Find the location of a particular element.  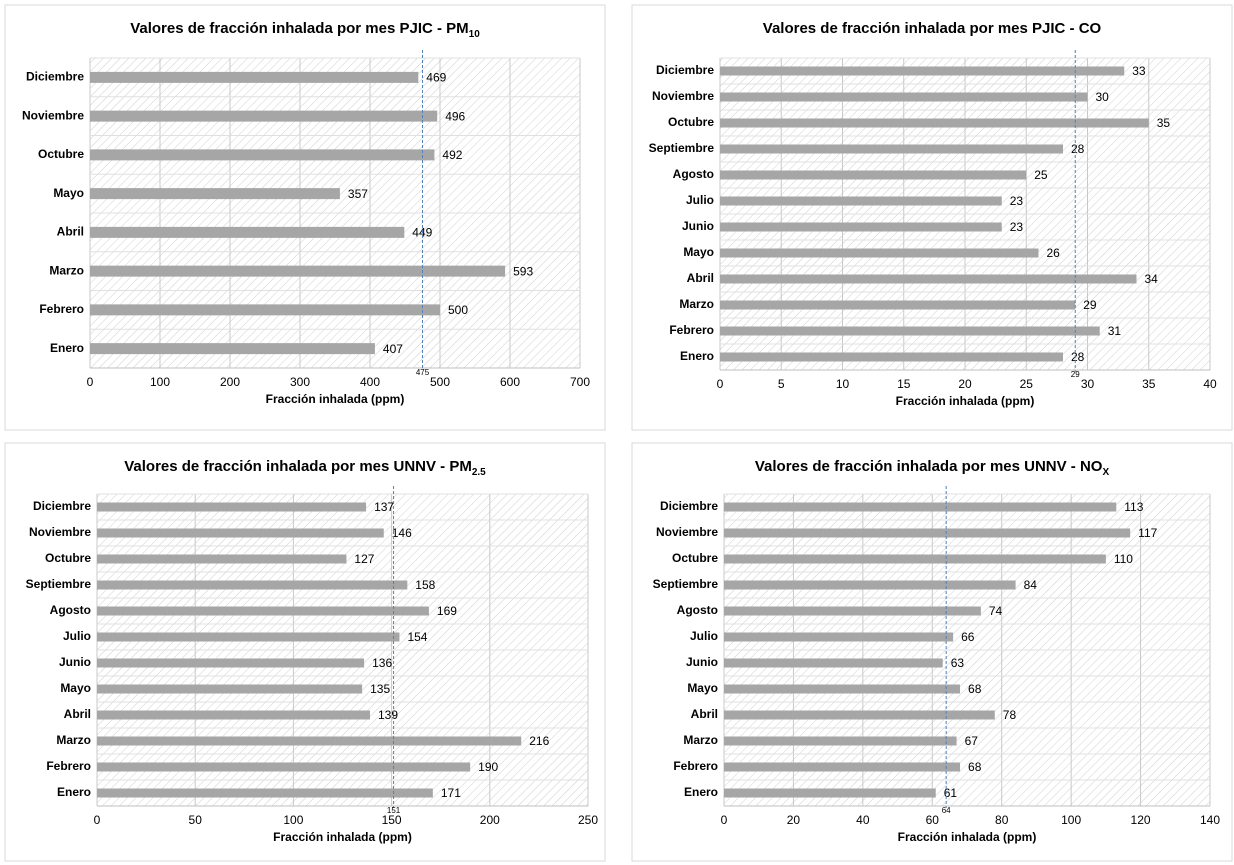

x-tick-label: 10 is located at coordinates (843, 384).